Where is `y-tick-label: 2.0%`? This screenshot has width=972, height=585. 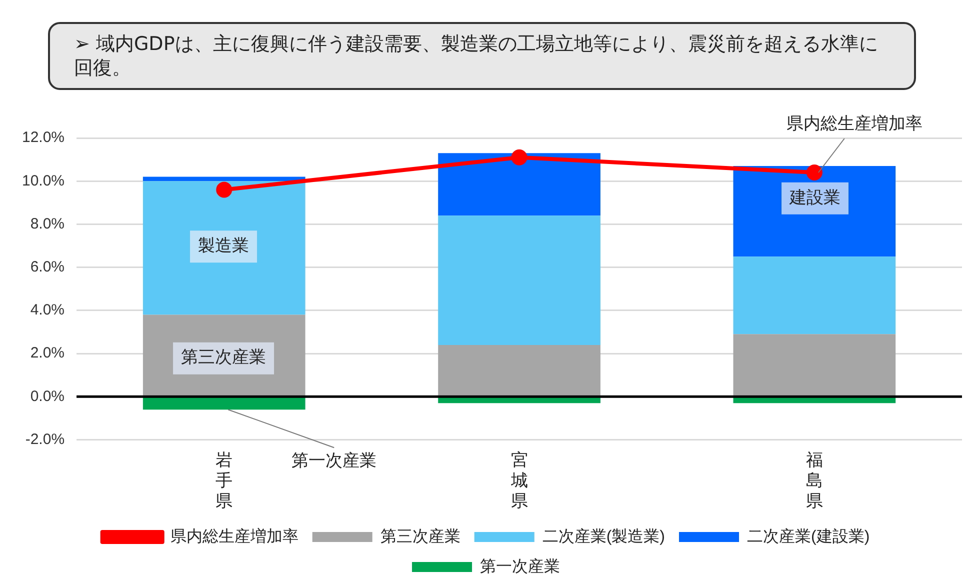
y-tick-label: 2.0% is located at coordinates (47, 353).